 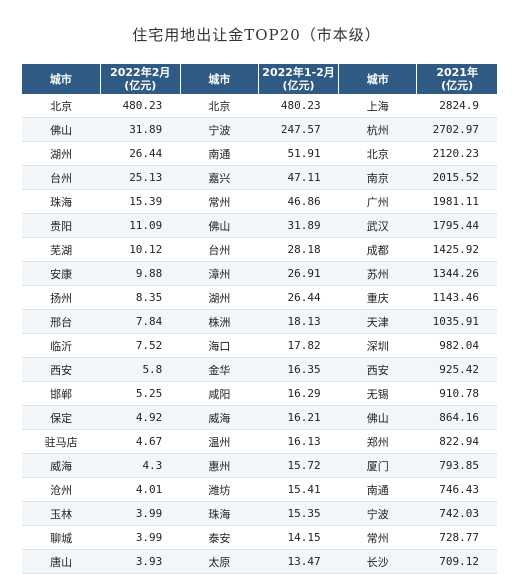 What do you see at coordinates (298, 106) in the screenshot?
I see `cell-value-janfeb-2022: 480.23` at bounding box center [298, 106].